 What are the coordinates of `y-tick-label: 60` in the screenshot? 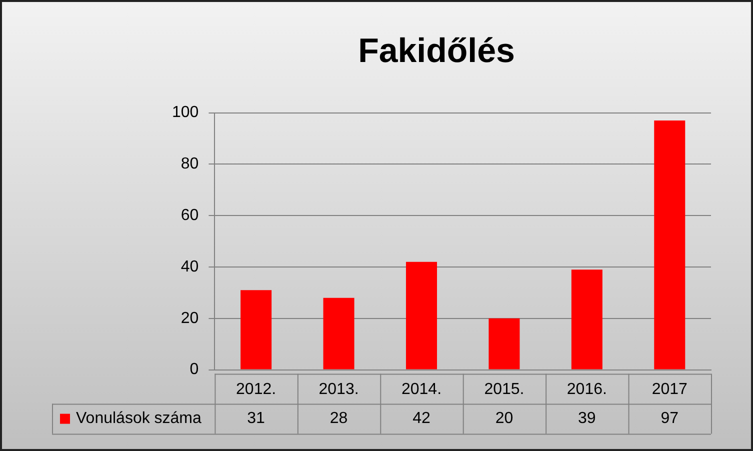 It's located at (189, 215).